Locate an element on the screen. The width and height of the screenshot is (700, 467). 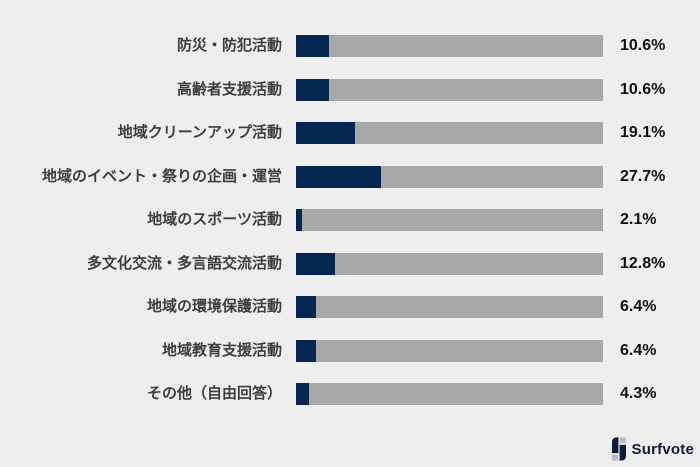
surfvote-logo-text: Surfvote is located at coordinates (662, 449).